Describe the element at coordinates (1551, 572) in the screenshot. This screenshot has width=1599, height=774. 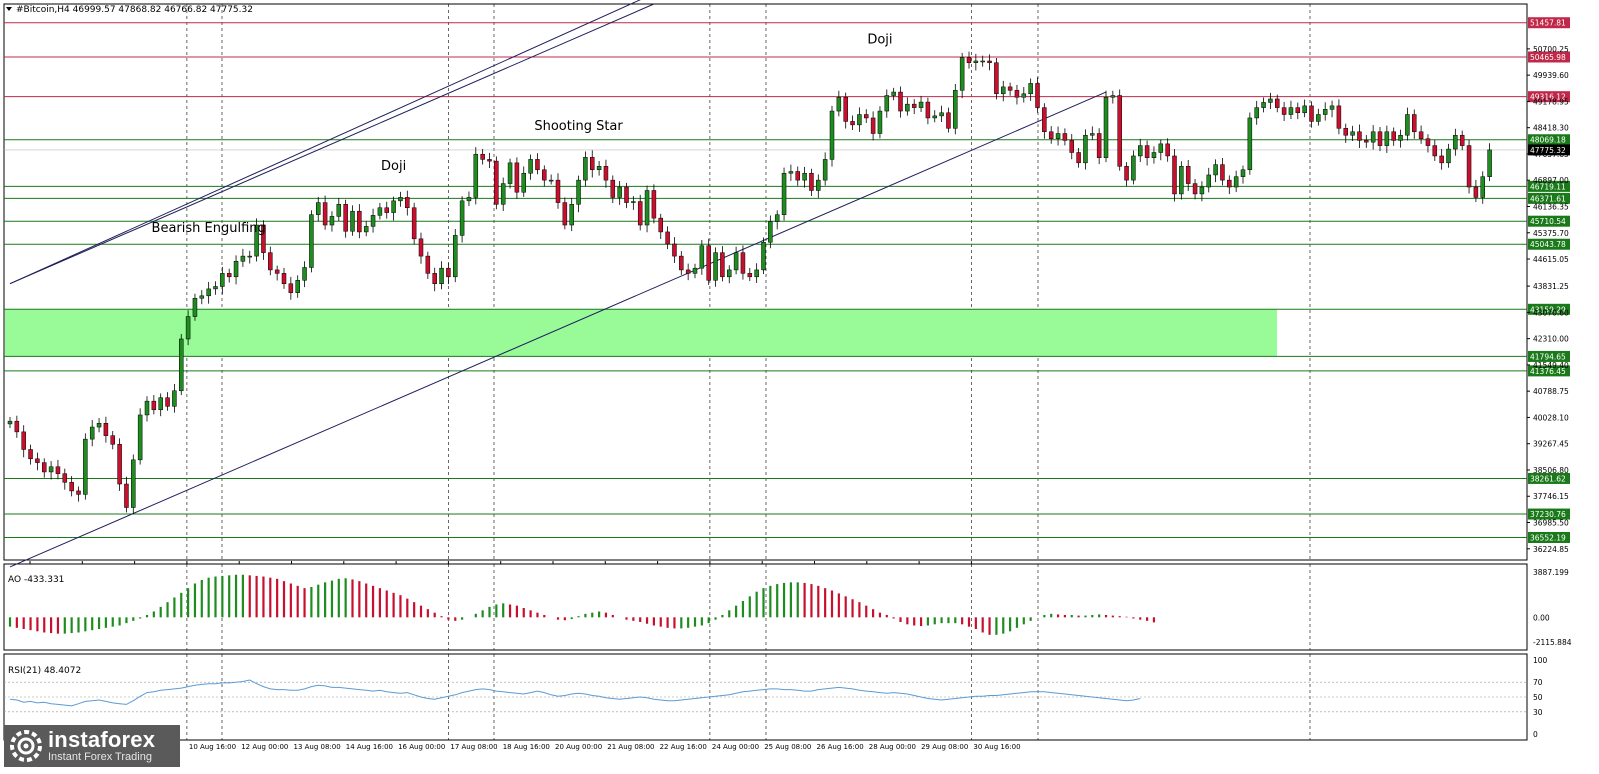
I see `ao-y-tick-label: 3887.199` at that location.